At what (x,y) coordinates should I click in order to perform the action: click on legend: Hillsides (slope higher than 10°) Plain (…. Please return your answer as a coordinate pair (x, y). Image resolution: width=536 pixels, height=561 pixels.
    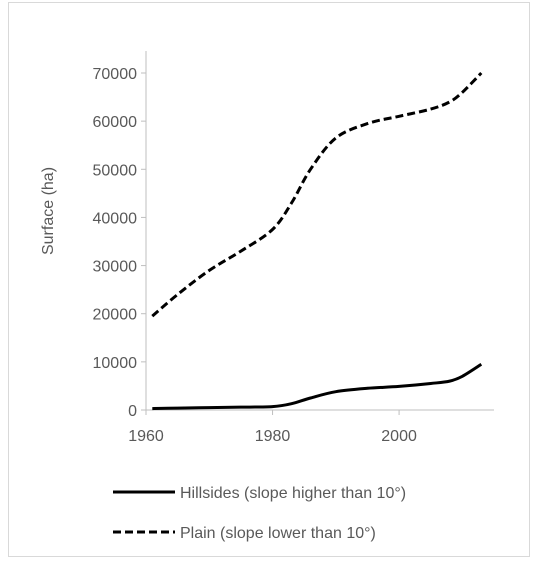
    Looking at the image, I should click on (259, 513).